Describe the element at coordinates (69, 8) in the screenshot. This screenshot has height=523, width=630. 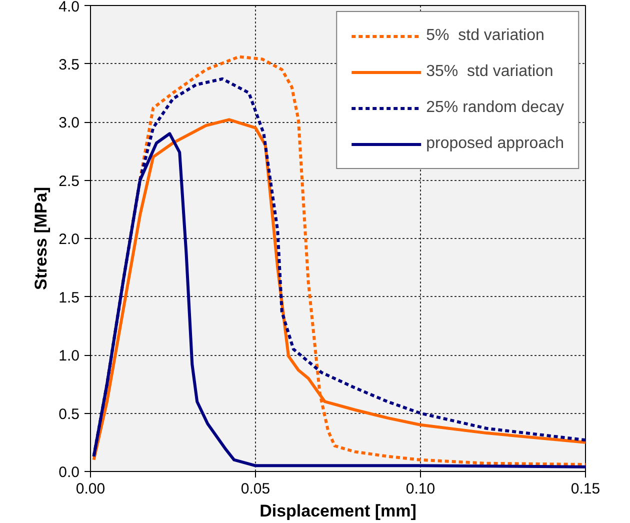
I see `y-tick-label: 4.0` at that location.